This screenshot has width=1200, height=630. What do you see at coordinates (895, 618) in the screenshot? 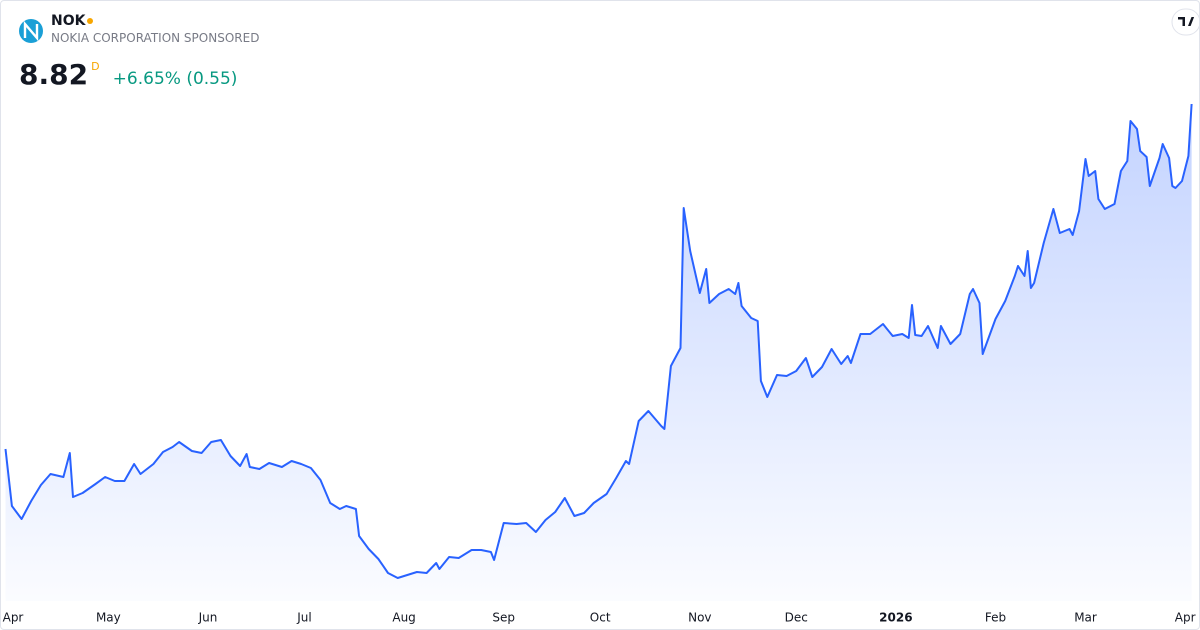
I see `x-tick-label: 2026` at bounding box center [895, 618].